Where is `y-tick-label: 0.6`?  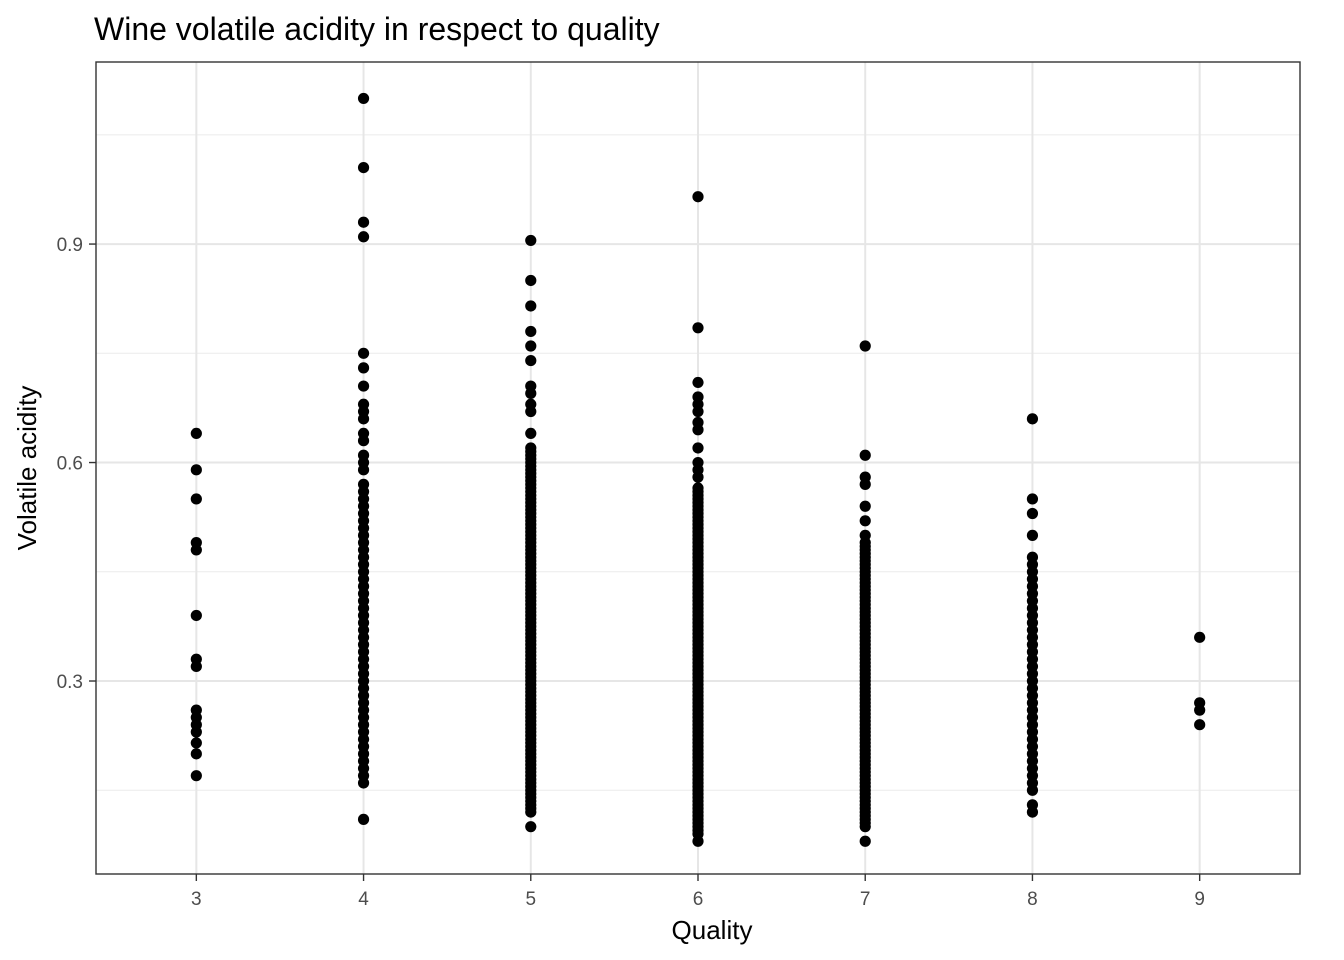 y-tick-label: 0.6 is located at coordinates (70, 464).